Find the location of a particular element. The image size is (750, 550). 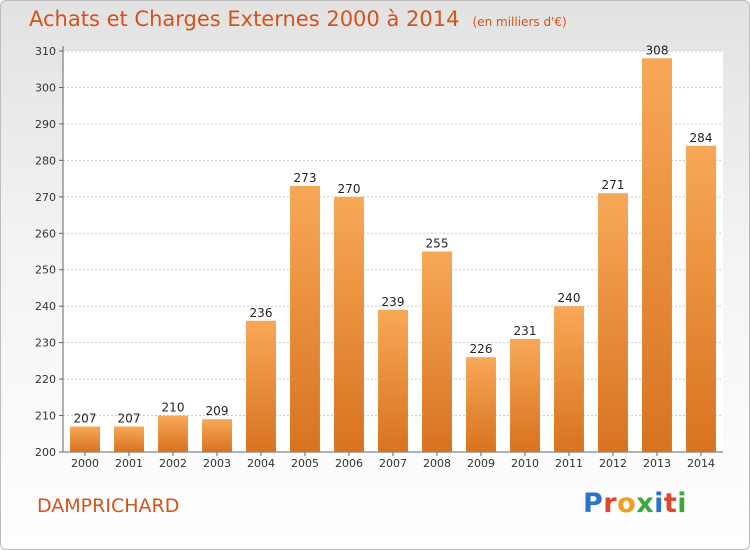

bar-value-label: 240 is located at coordinates (569, 298).